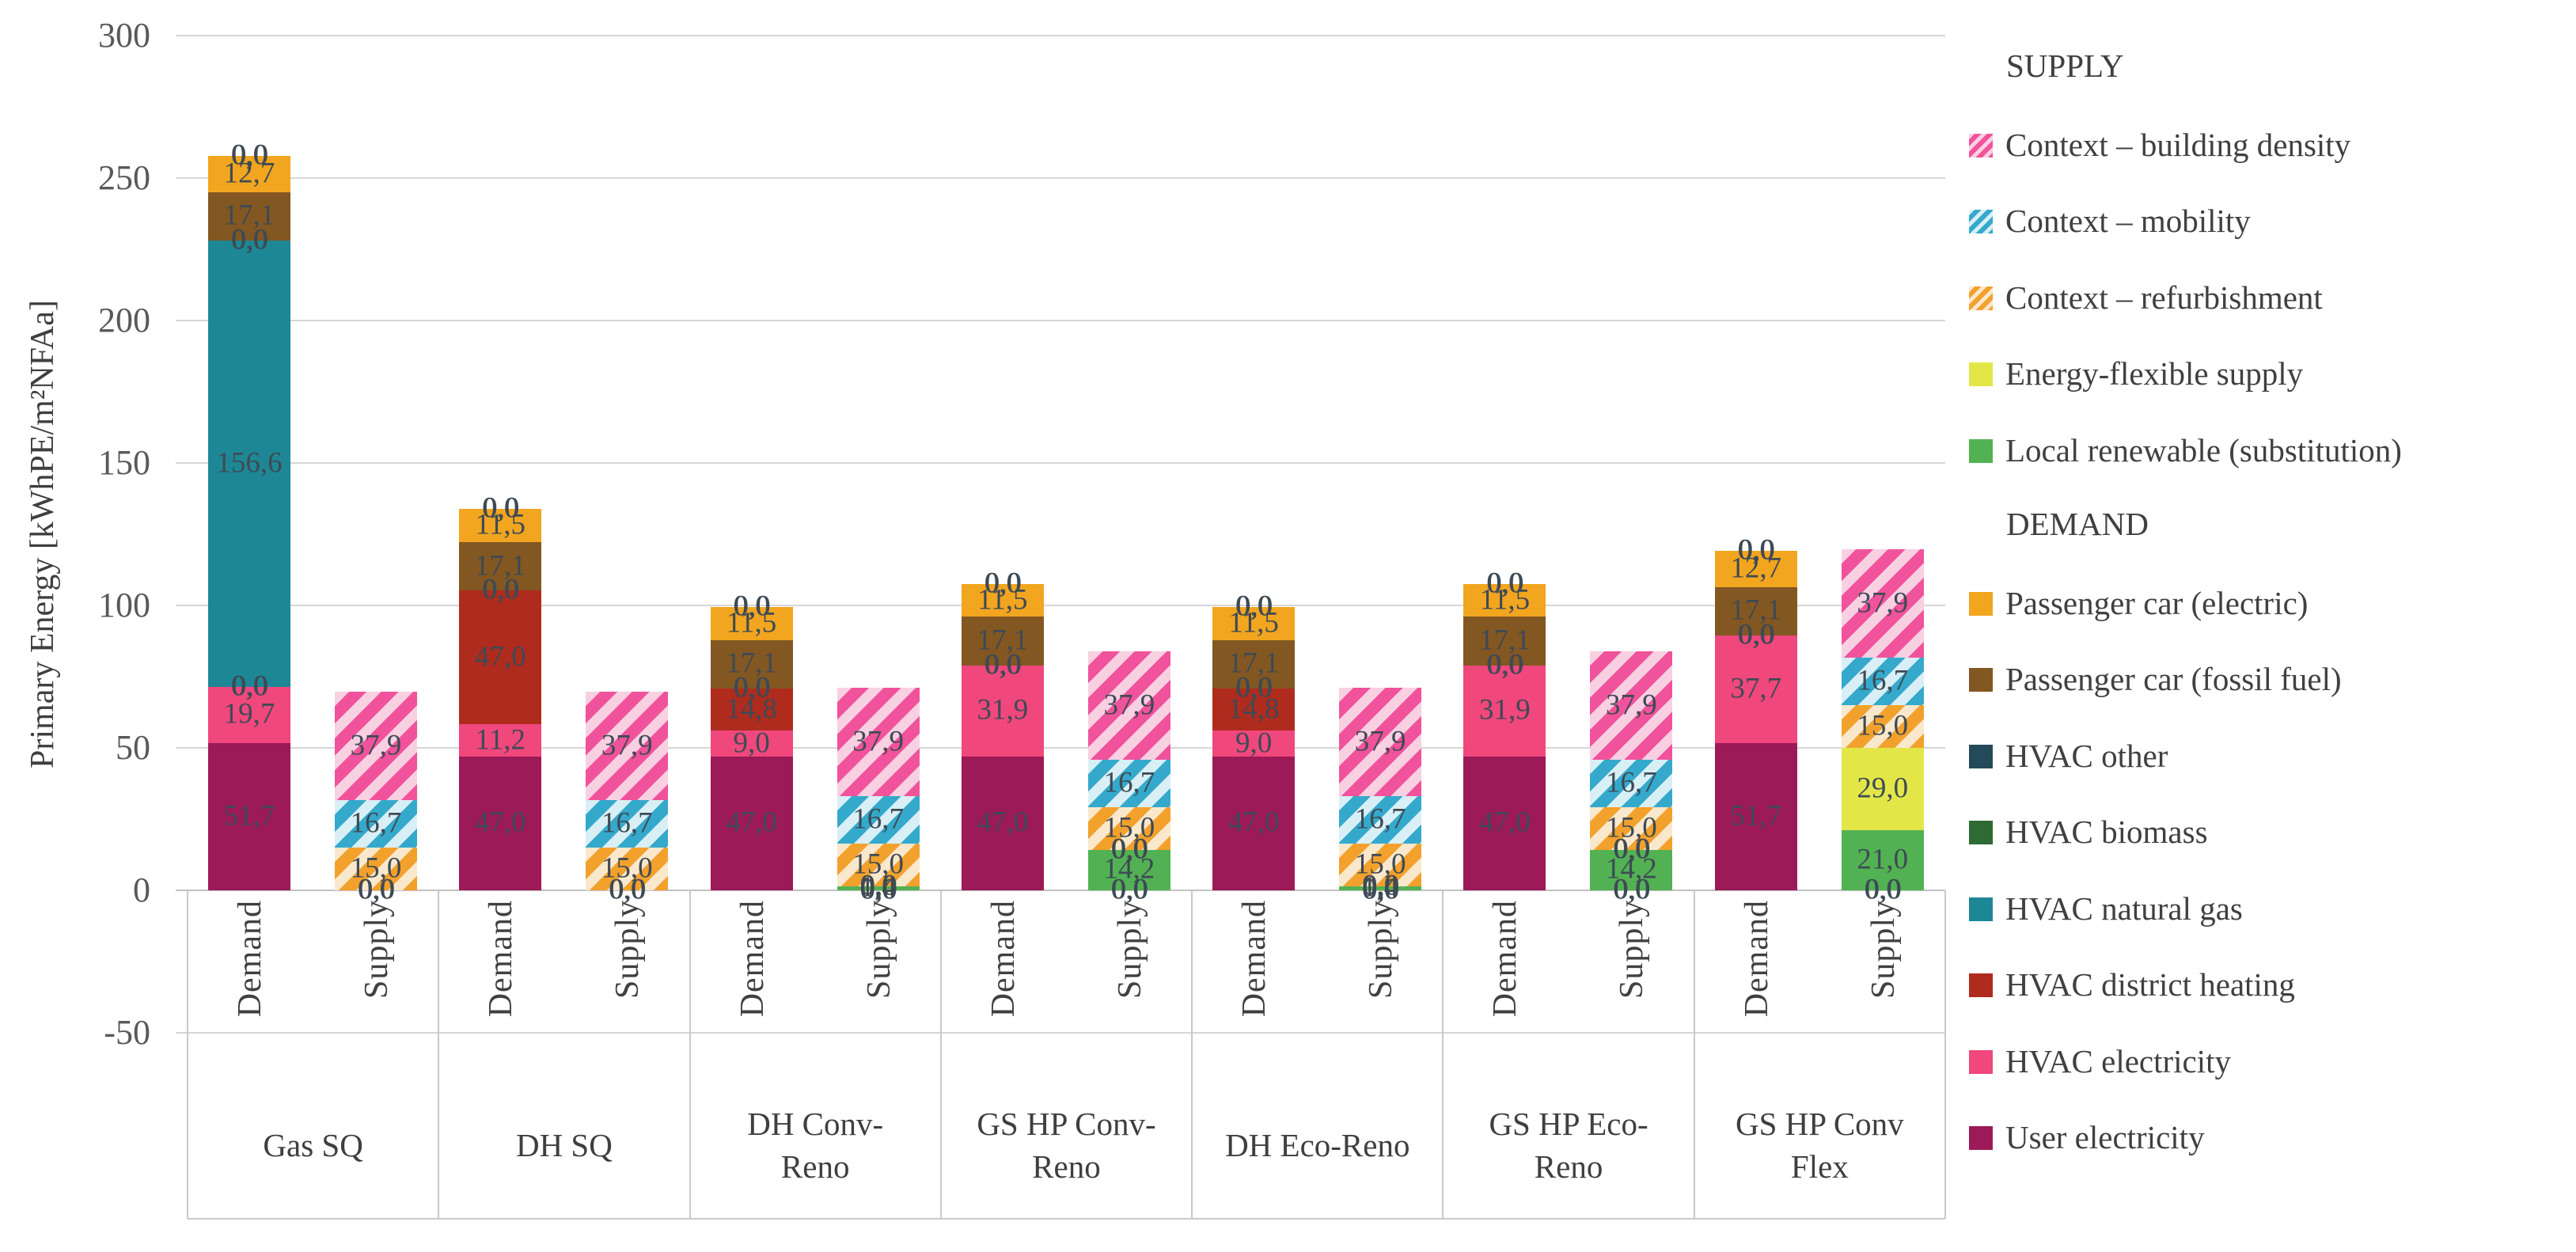  What do you see at coordinates (1981, 985) in the screenshot?
I see `legend-swatch-hvac_district_heating` at bounding box center [1981, 985].